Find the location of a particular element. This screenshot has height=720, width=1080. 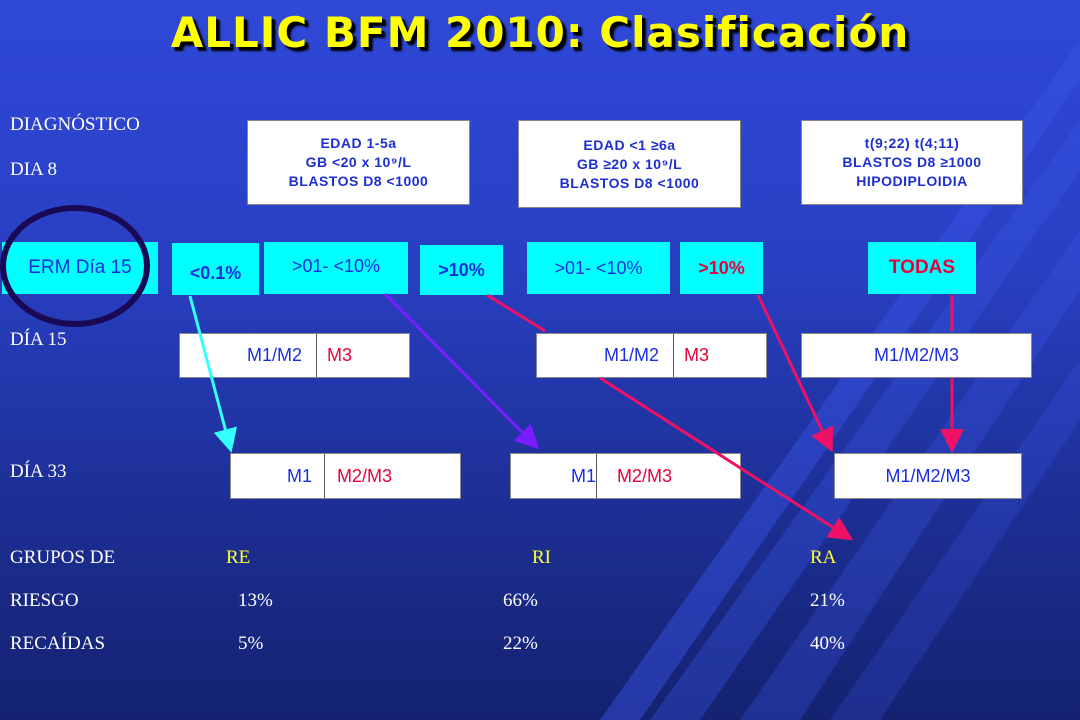

group-ra-name: RA is located at coordinates (823, 557).